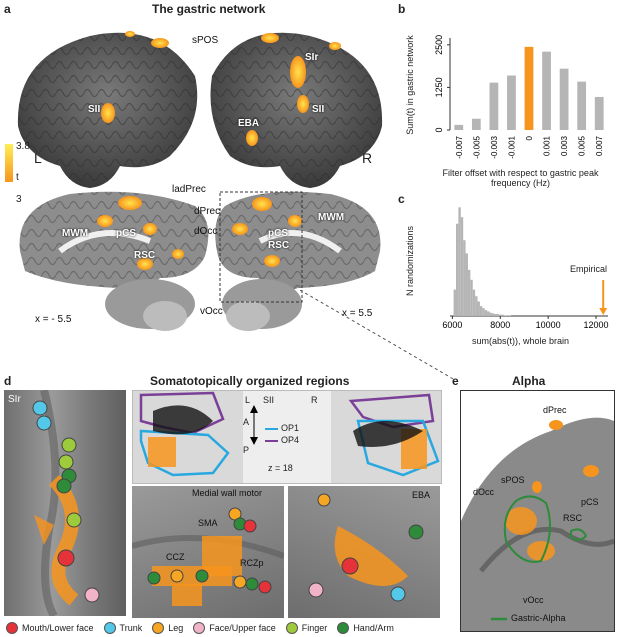  What do you see at coordinates (207, 211) in the screenshot?
I see `label-dprec: dPrec` at bounding box center [207, 211].